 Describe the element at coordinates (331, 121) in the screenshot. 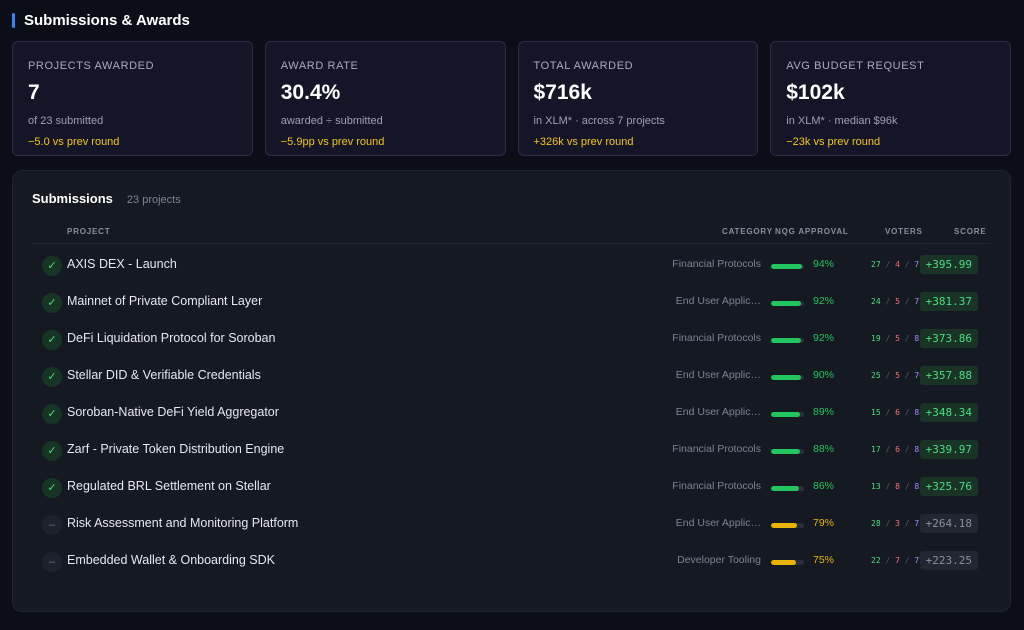

I see `stat-subtext: awarded ÷ submitted` at that location.